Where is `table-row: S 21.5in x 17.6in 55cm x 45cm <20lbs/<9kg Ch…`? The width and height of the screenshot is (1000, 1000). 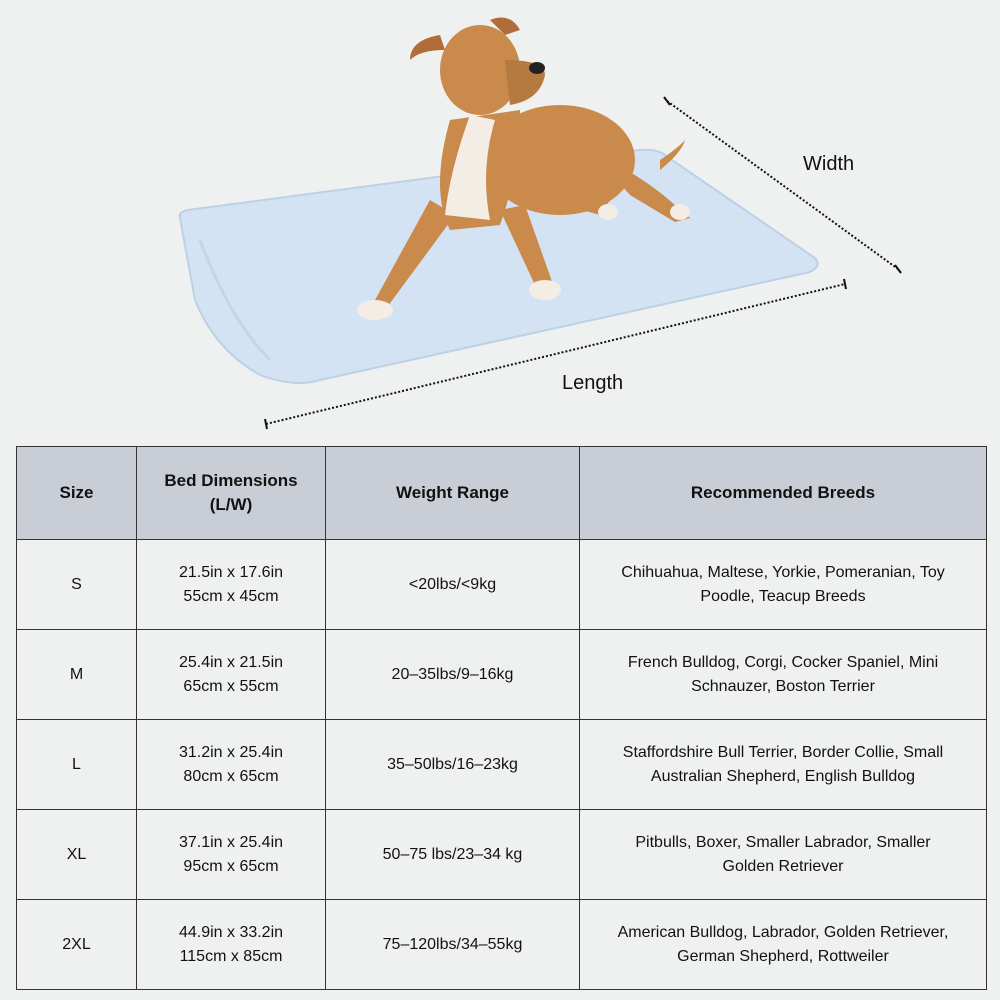
table-row: S 21.5in x 17.6in 55cm x 45cm <20lbs/<9kg Ch… is located at coordinates (501, 584).